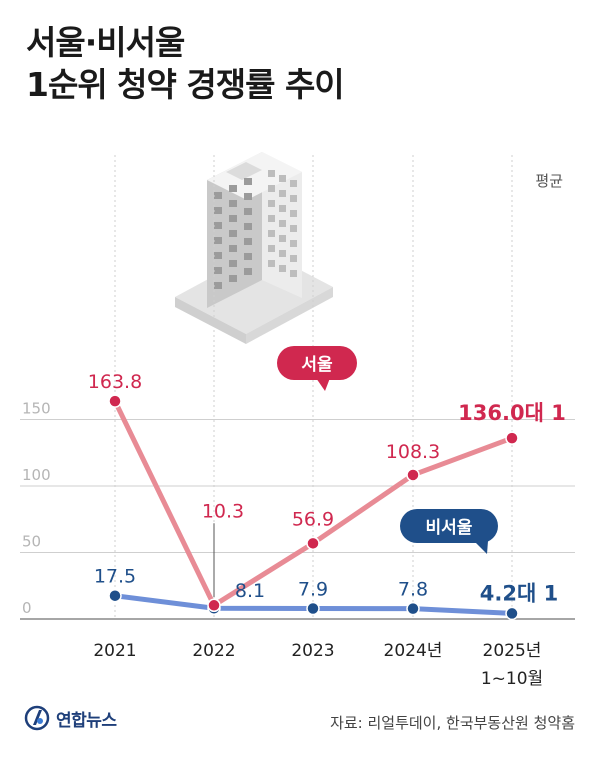  Describe the element at coordinates (313, 519) in the screenshot. I see `data-label-seoul: 56.9` at that location.